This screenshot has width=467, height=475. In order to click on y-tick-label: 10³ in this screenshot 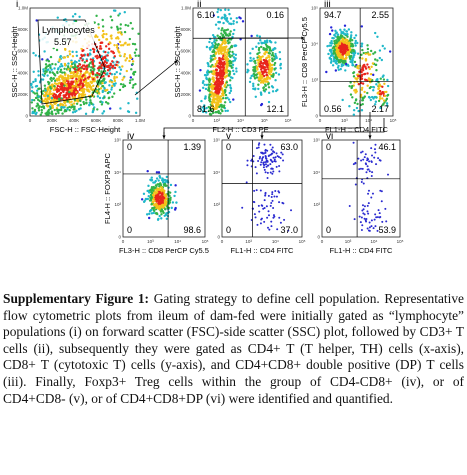, I will do `click(316, 204)`.